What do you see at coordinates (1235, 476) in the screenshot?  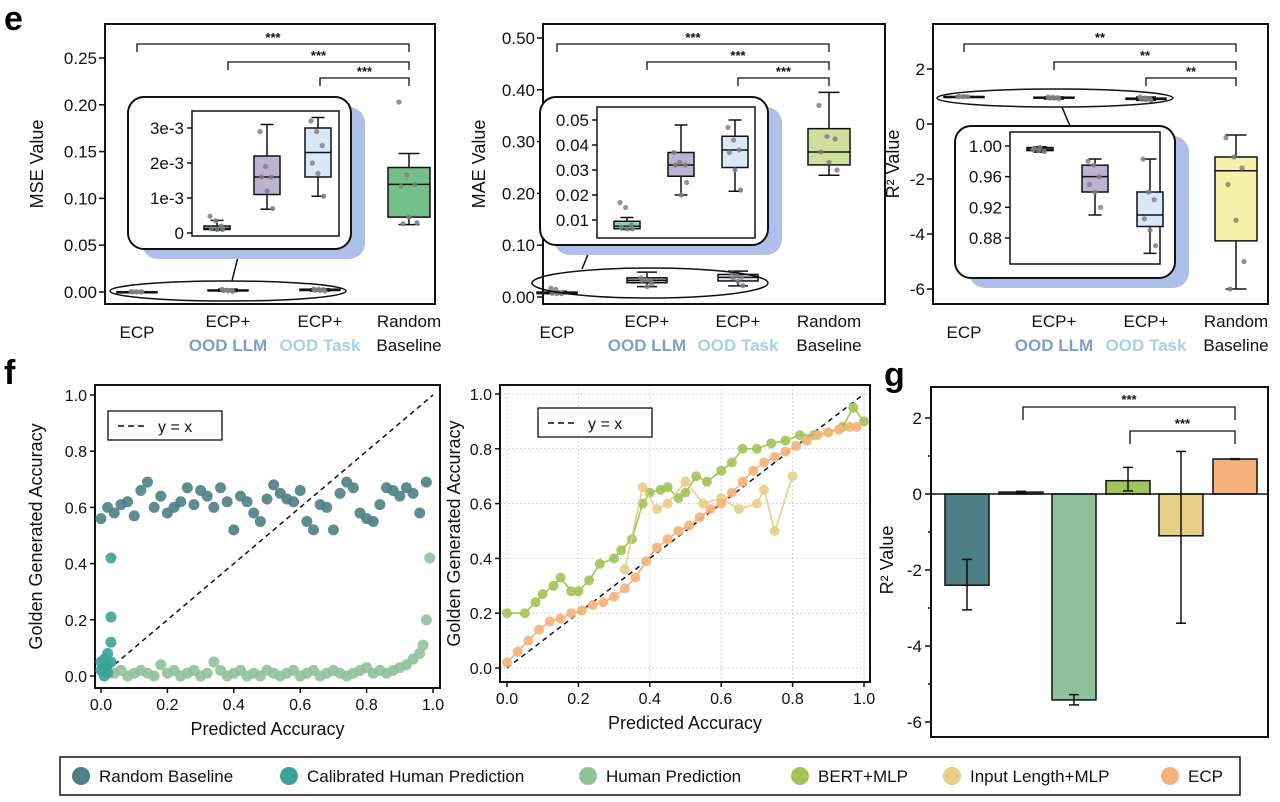 I see `bar` at bounding box center [1235, 476].